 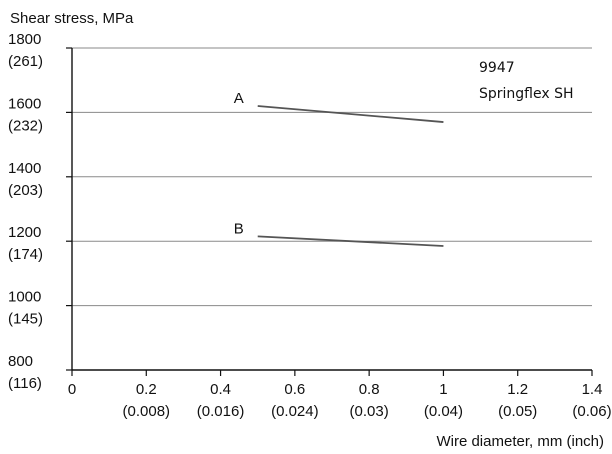 I want to click on y-tick-sublabel: (203), so click(x=25, y=190).